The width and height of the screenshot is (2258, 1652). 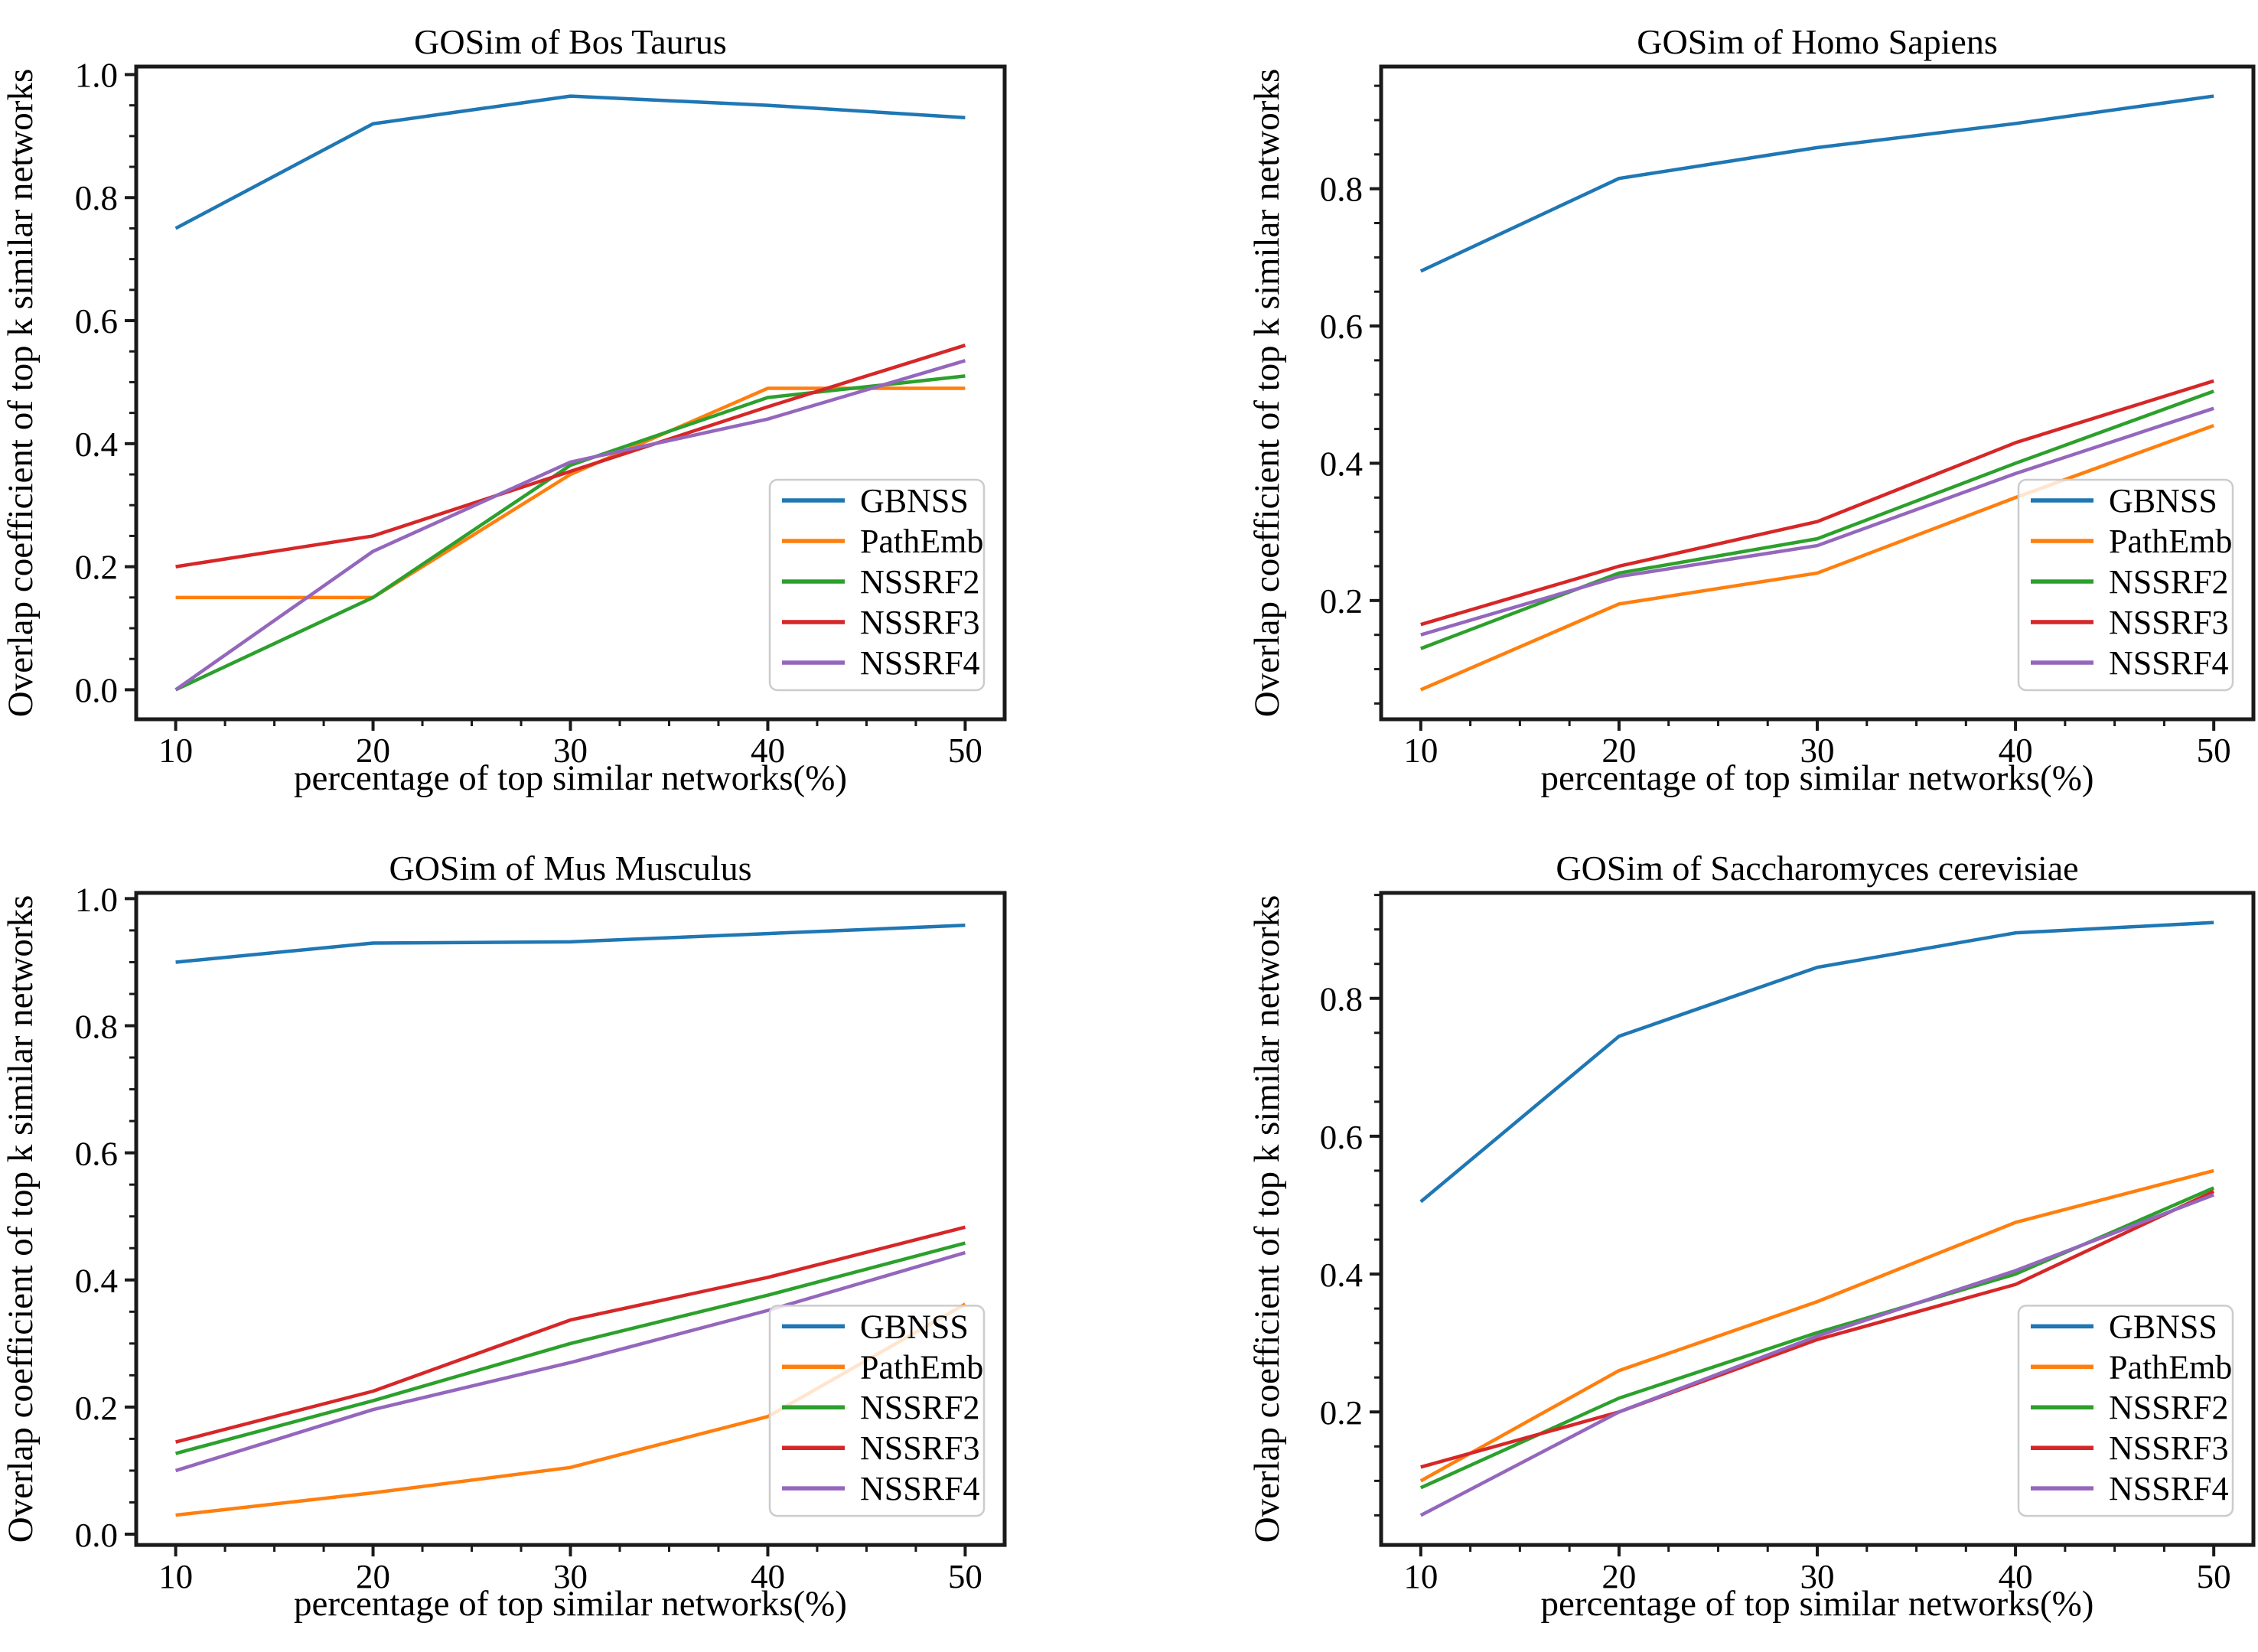 I want to click on chart-title: GOSim of Bos Taurus, so click(x=570, y=42).